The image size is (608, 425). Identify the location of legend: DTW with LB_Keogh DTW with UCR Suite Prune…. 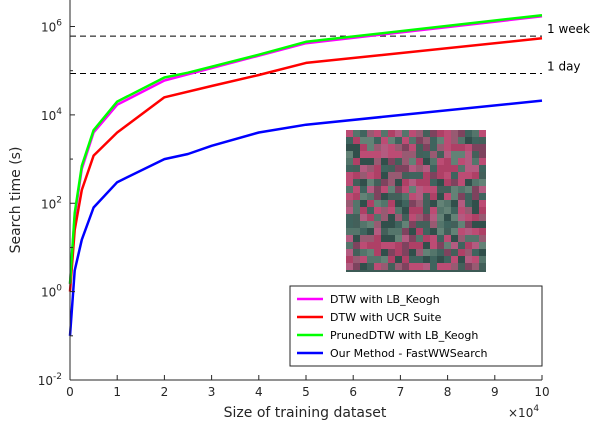
(416, 326).